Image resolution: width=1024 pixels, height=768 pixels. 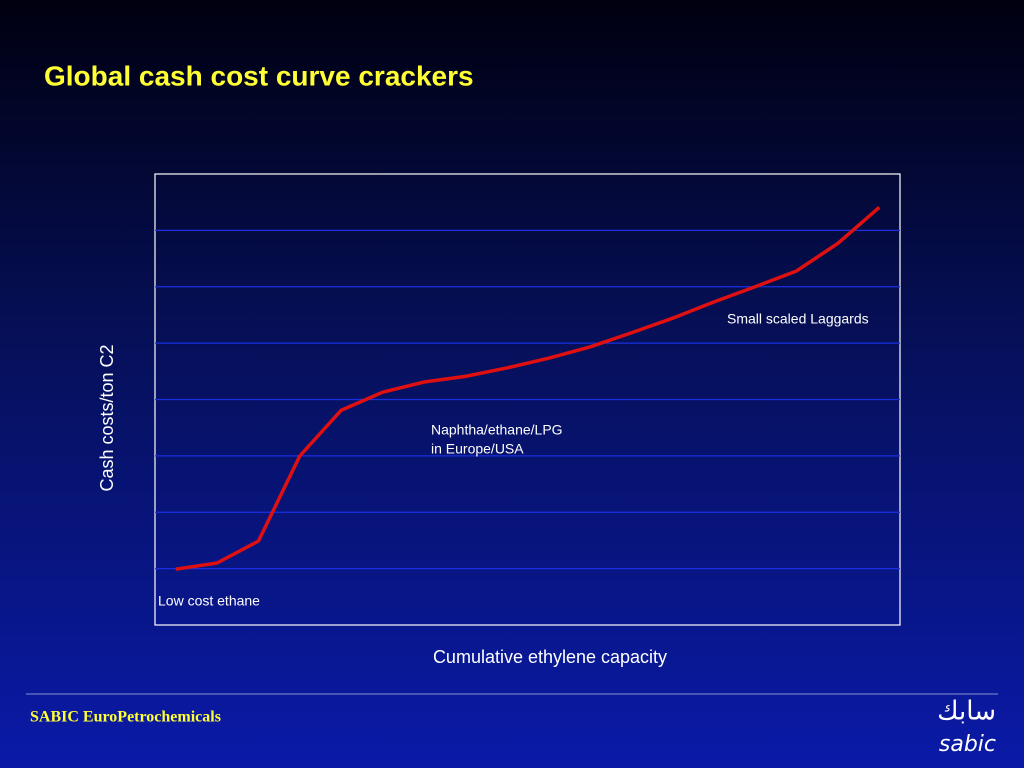 I want to click on x-axis-label: Cumulative ethylene capacity, so click(x=550, y=657).